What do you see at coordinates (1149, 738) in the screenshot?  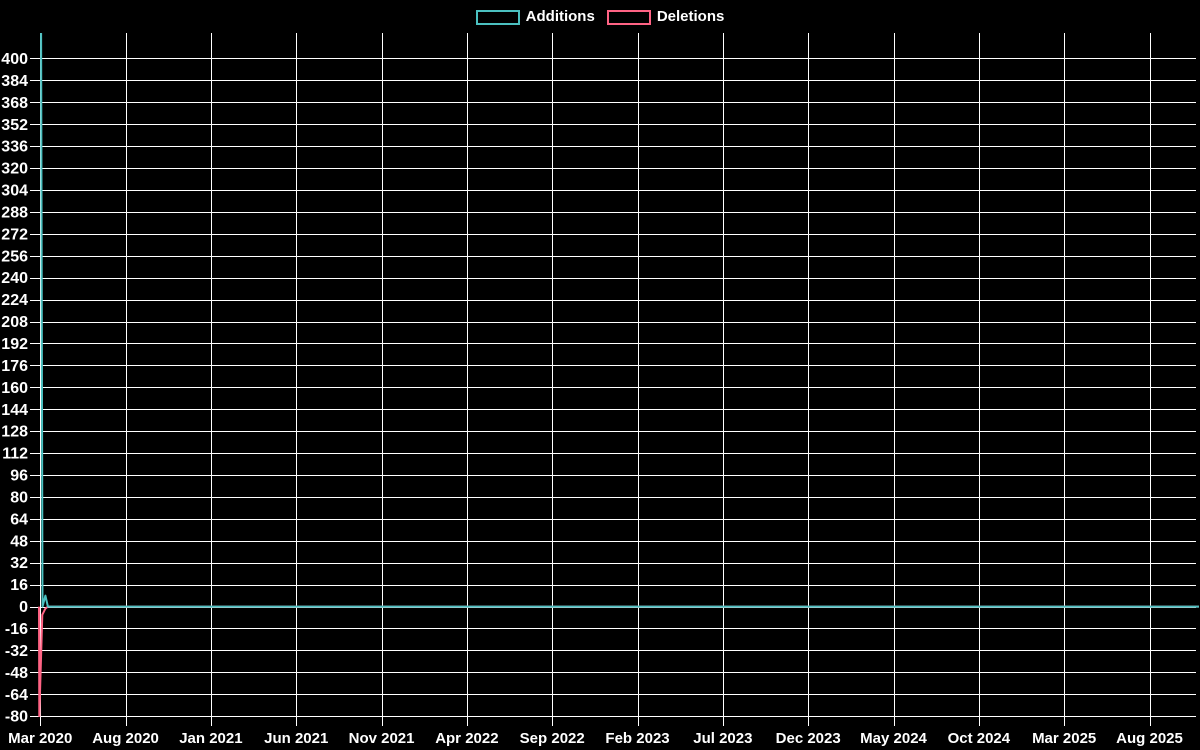 I see `x-tick-label: Aug 2025` at bounding box center [1149, 738].